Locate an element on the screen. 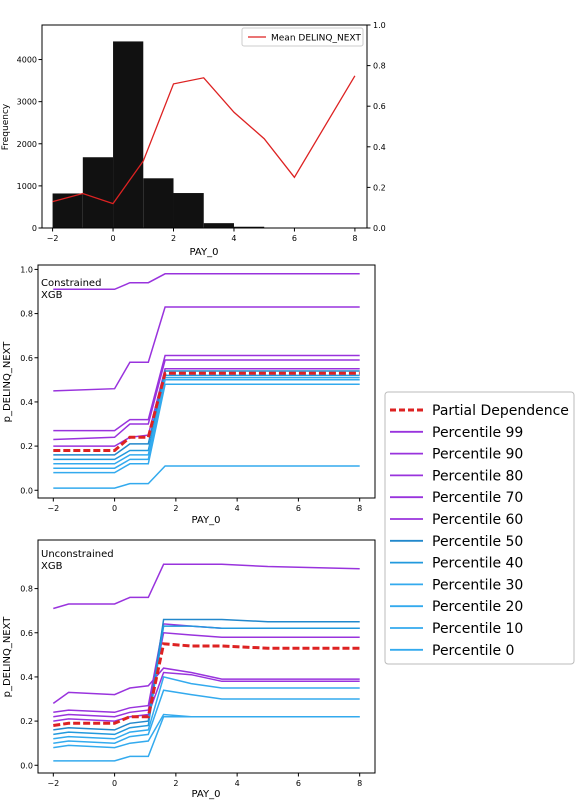 The image size is (577, 800). p3-y-tick-label-1: 0.2 is located at coordinates (26, 721).